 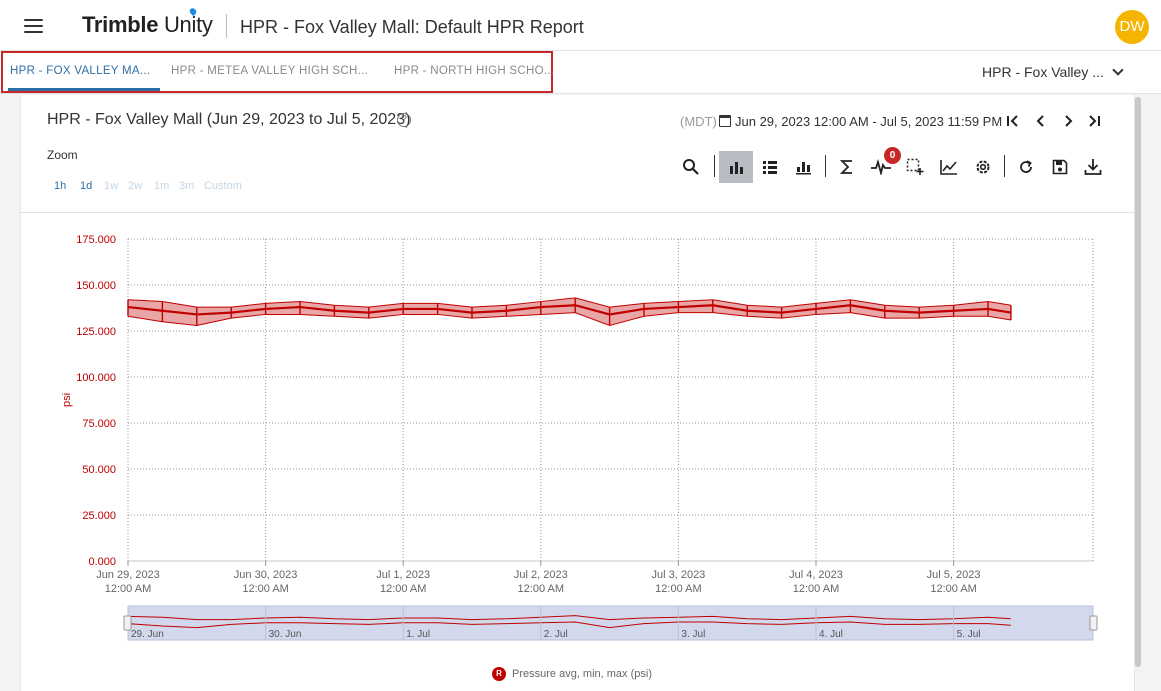 What do you see at coordinates (127, 623) in the screenshot?
I see `navigator-left-handle` at bounding box center [127, 623].